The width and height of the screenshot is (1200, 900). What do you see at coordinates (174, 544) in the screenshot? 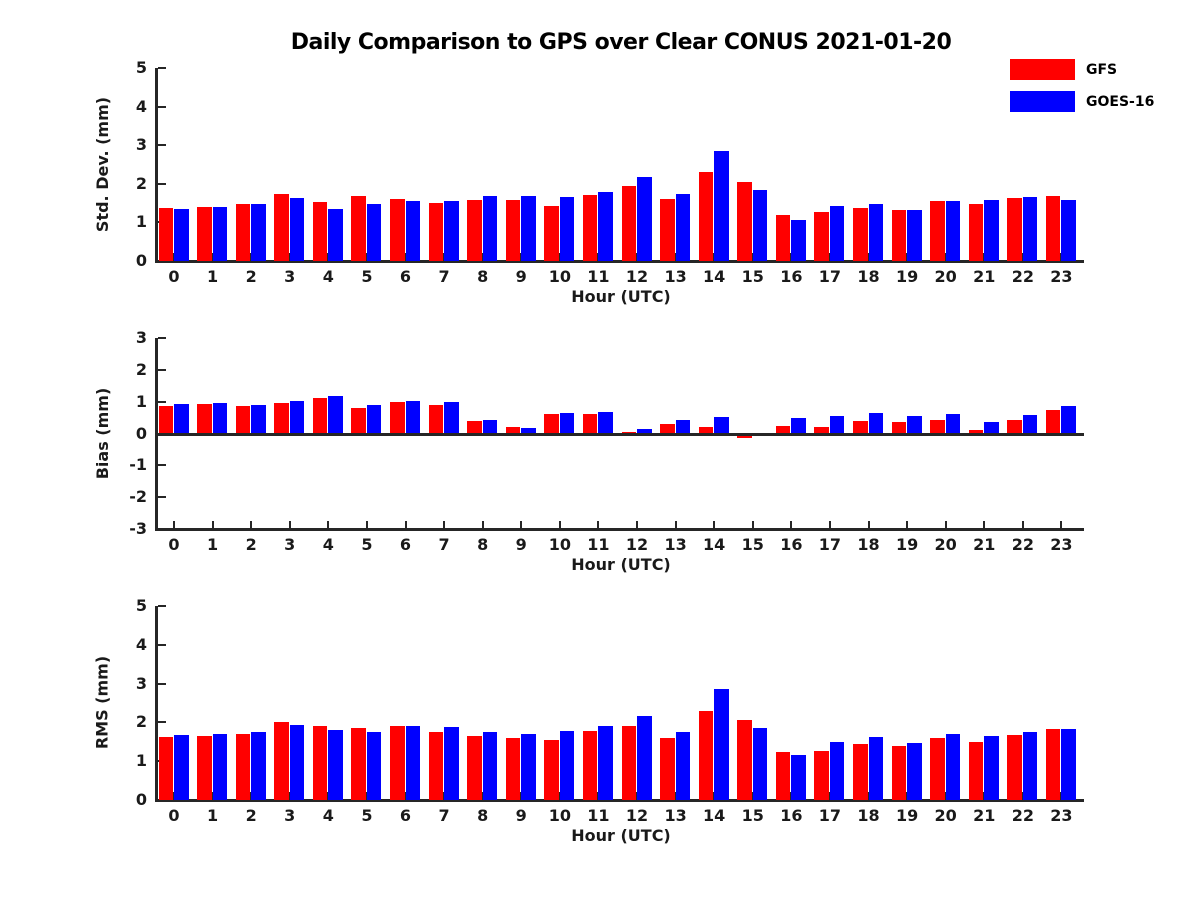
I see `bias-x-tick-label: 0` at bounding box center [174, 544].